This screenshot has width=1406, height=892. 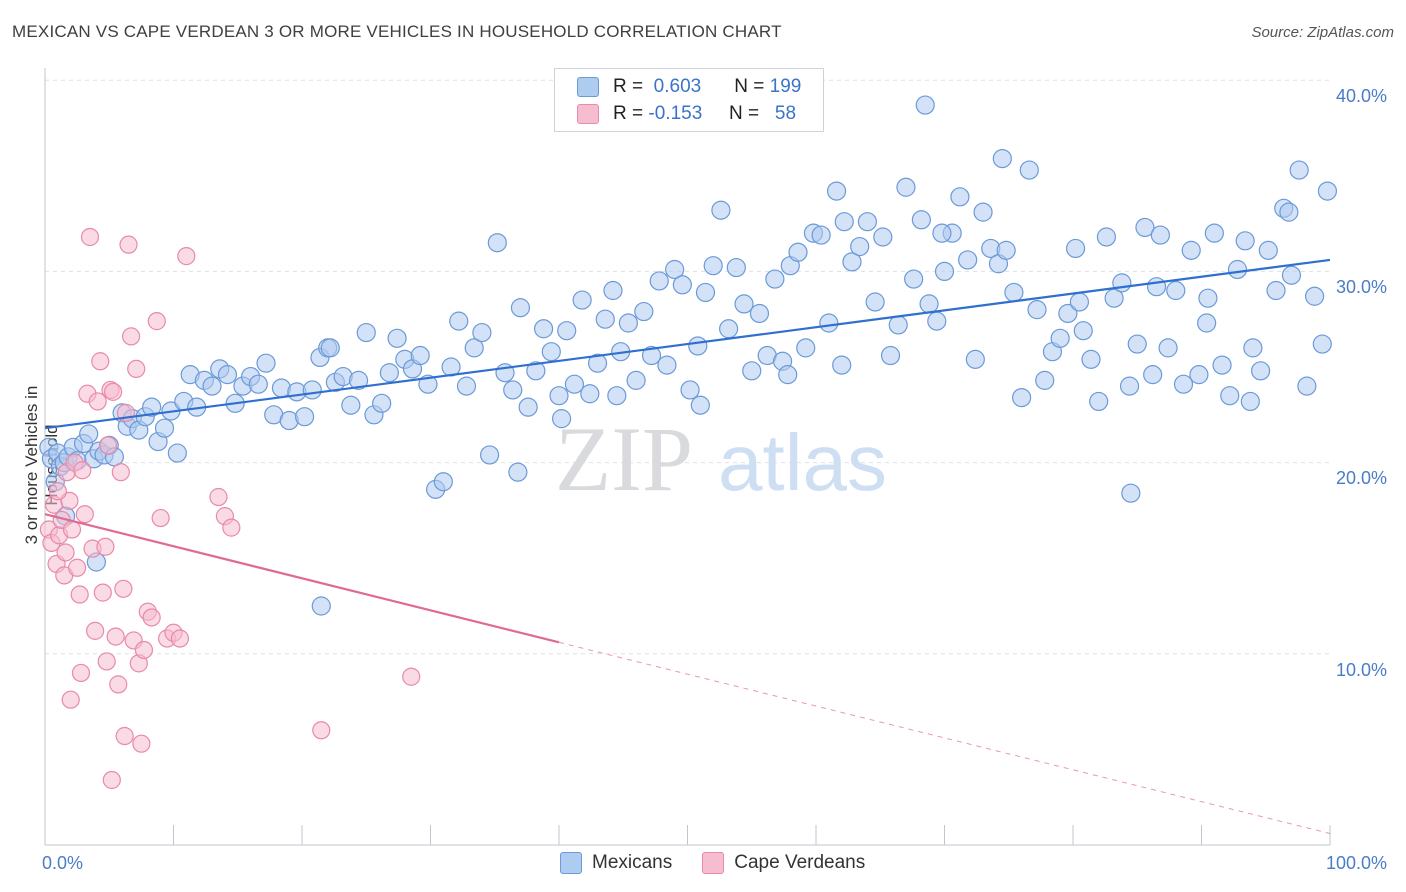 I want to click on r-value-cape-verdeans: -0.153, so click(x=675, y=113).